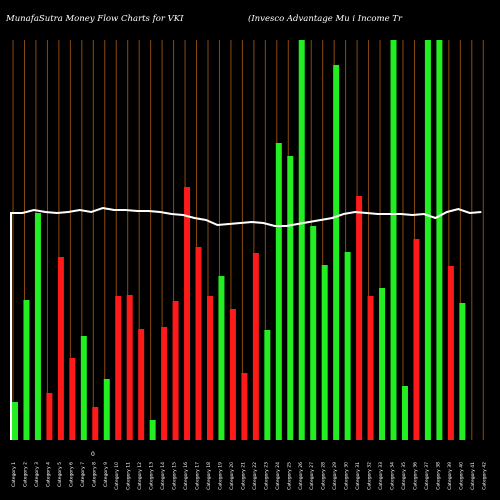  Describe the element at coordinates (220, 476) in the screenshot. I see `x-tick-label: Category 19` at that location.